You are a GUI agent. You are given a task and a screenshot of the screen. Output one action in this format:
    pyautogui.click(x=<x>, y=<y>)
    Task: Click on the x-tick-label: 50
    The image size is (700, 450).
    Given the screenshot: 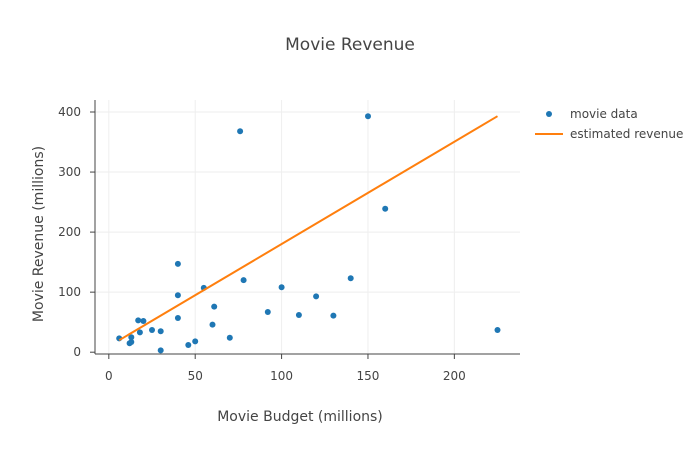 What is the action you would take?
    pyautogui.click(x=195, y=376)
    